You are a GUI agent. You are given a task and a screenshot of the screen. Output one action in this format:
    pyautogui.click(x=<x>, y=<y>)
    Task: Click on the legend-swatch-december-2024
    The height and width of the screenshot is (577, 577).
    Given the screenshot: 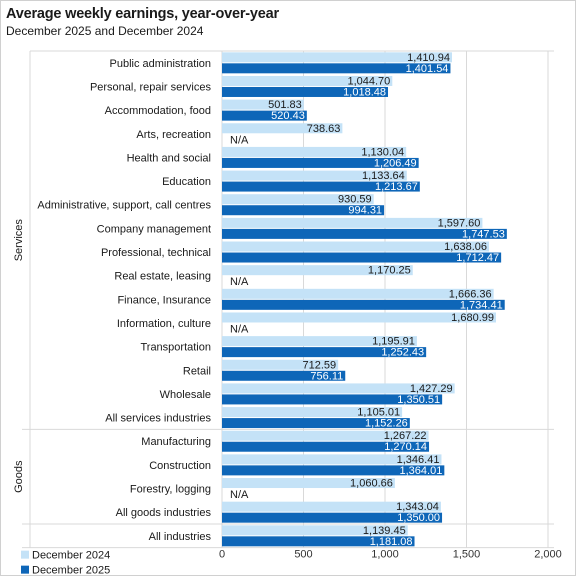 What is the action you would take?
    pyautogui.click(x=25, y=554)
    